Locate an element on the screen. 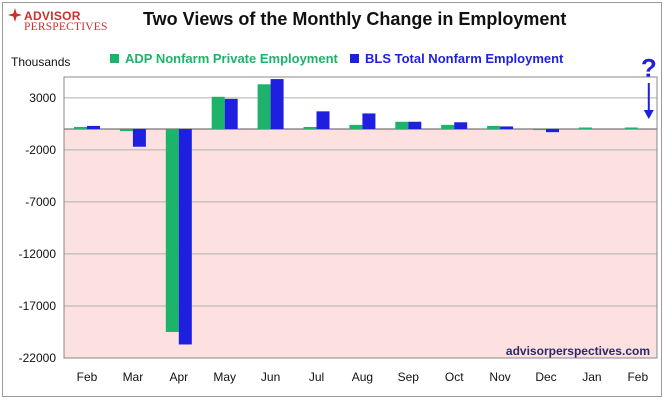  brand-name-line1: ADVISOR is located at coordinates (52, 16).